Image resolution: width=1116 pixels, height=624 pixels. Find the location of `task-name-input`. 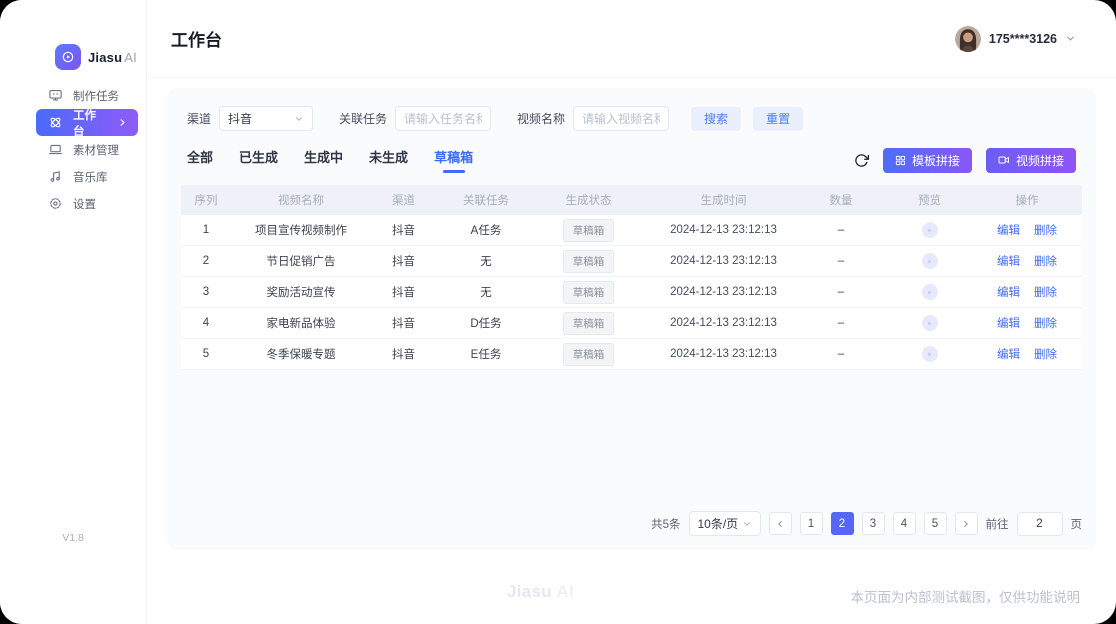

task-name-input is located at coordinates (443, 118).